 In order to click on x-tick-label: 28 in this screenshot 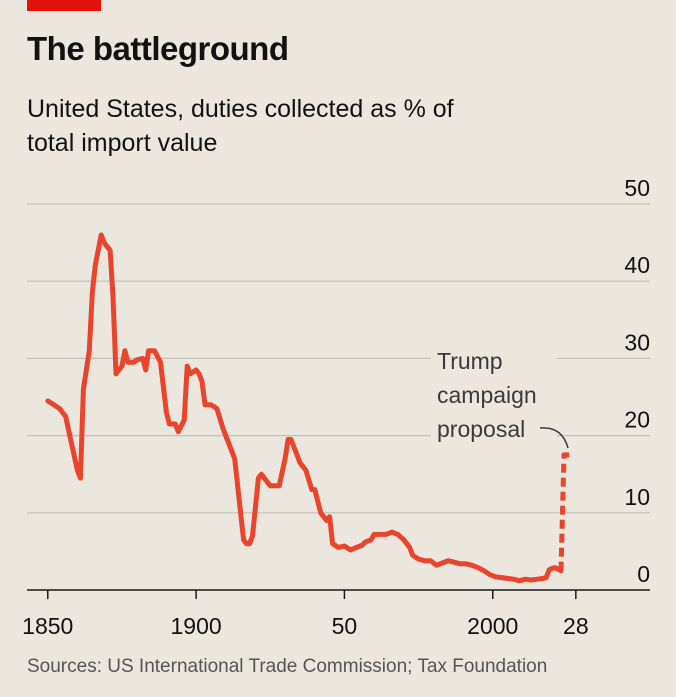, I will do `click(576, 626)`.